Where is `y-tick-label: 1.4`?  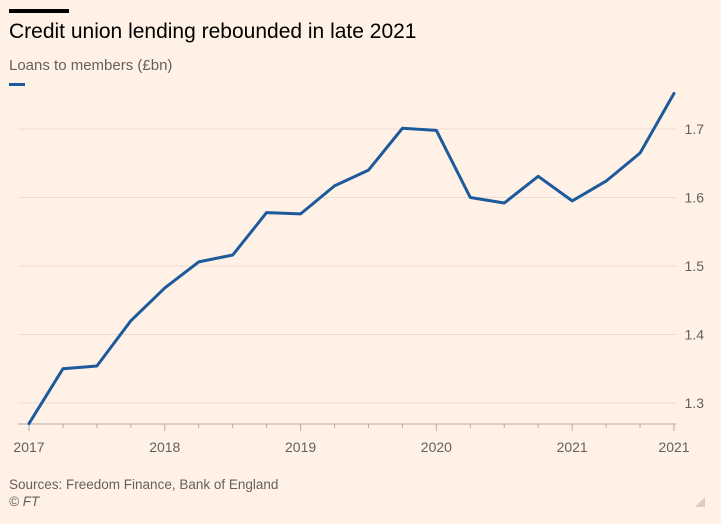
y-tick-label: 1.4 is located at coordinates (695, 335).